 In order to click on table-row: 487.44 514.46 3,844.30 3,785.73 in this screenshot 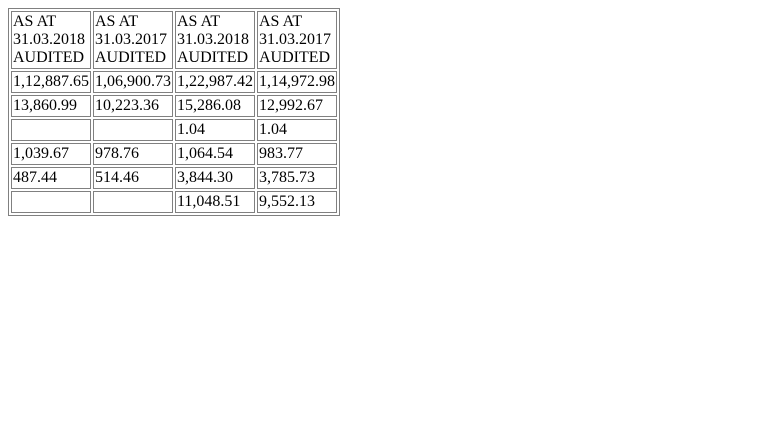, I will do `click(174, 178)`.